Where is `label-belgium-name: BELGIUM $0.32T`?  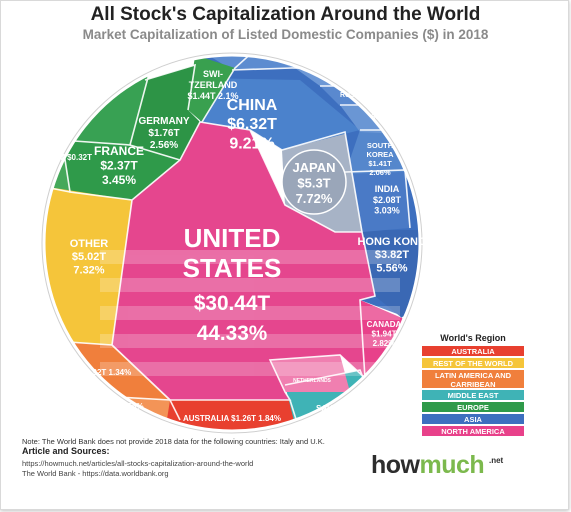 label-belgium-name: BELGIUM $0.32T is located at coordinates (60, 157).